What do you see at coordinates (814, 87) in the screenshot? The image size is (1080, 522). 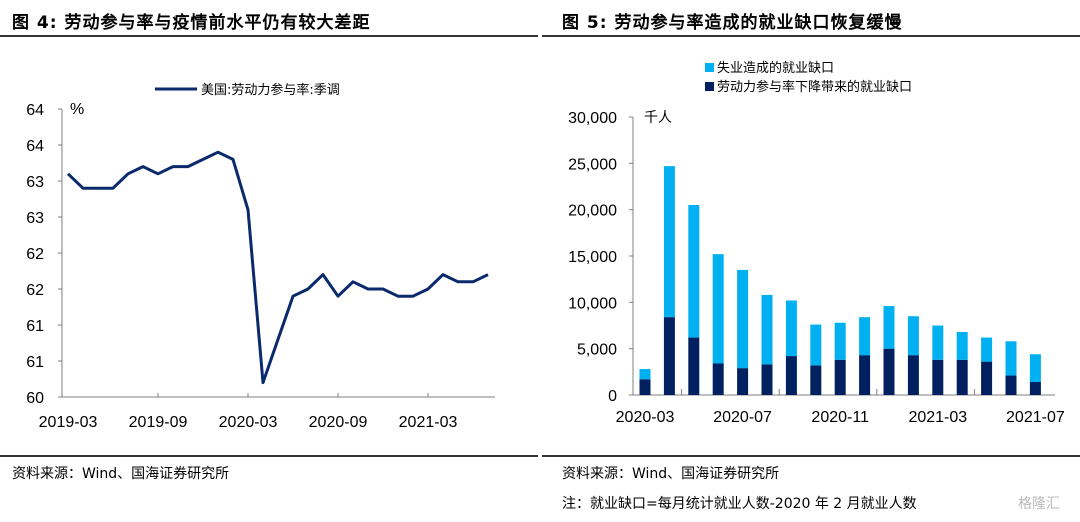 I see `legend-label-lfpr: 劳动力参与率下降带来的就业缺口` at bounding box center [814, 87].